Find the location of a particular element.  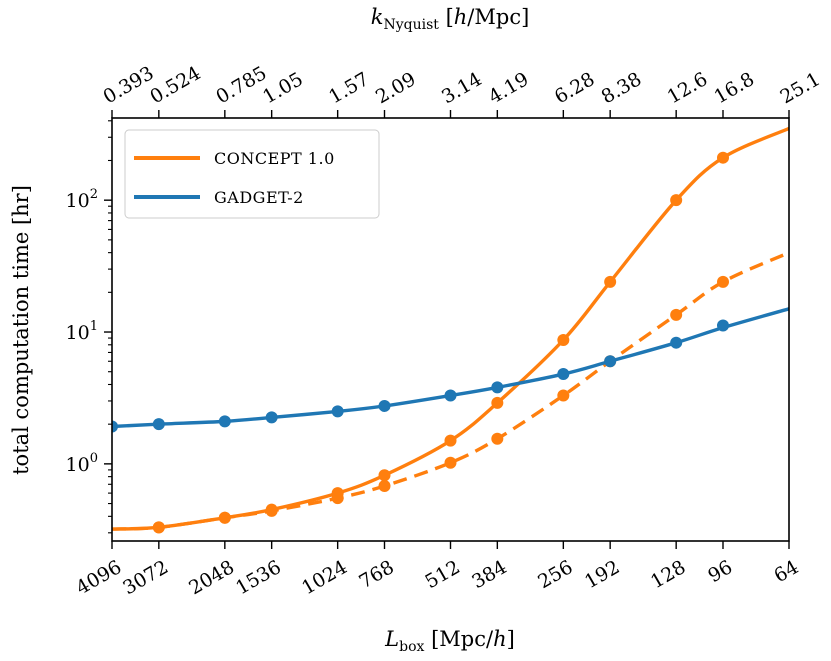

top-tick-label-10: 12.6 is located at coordinates (688, 88).